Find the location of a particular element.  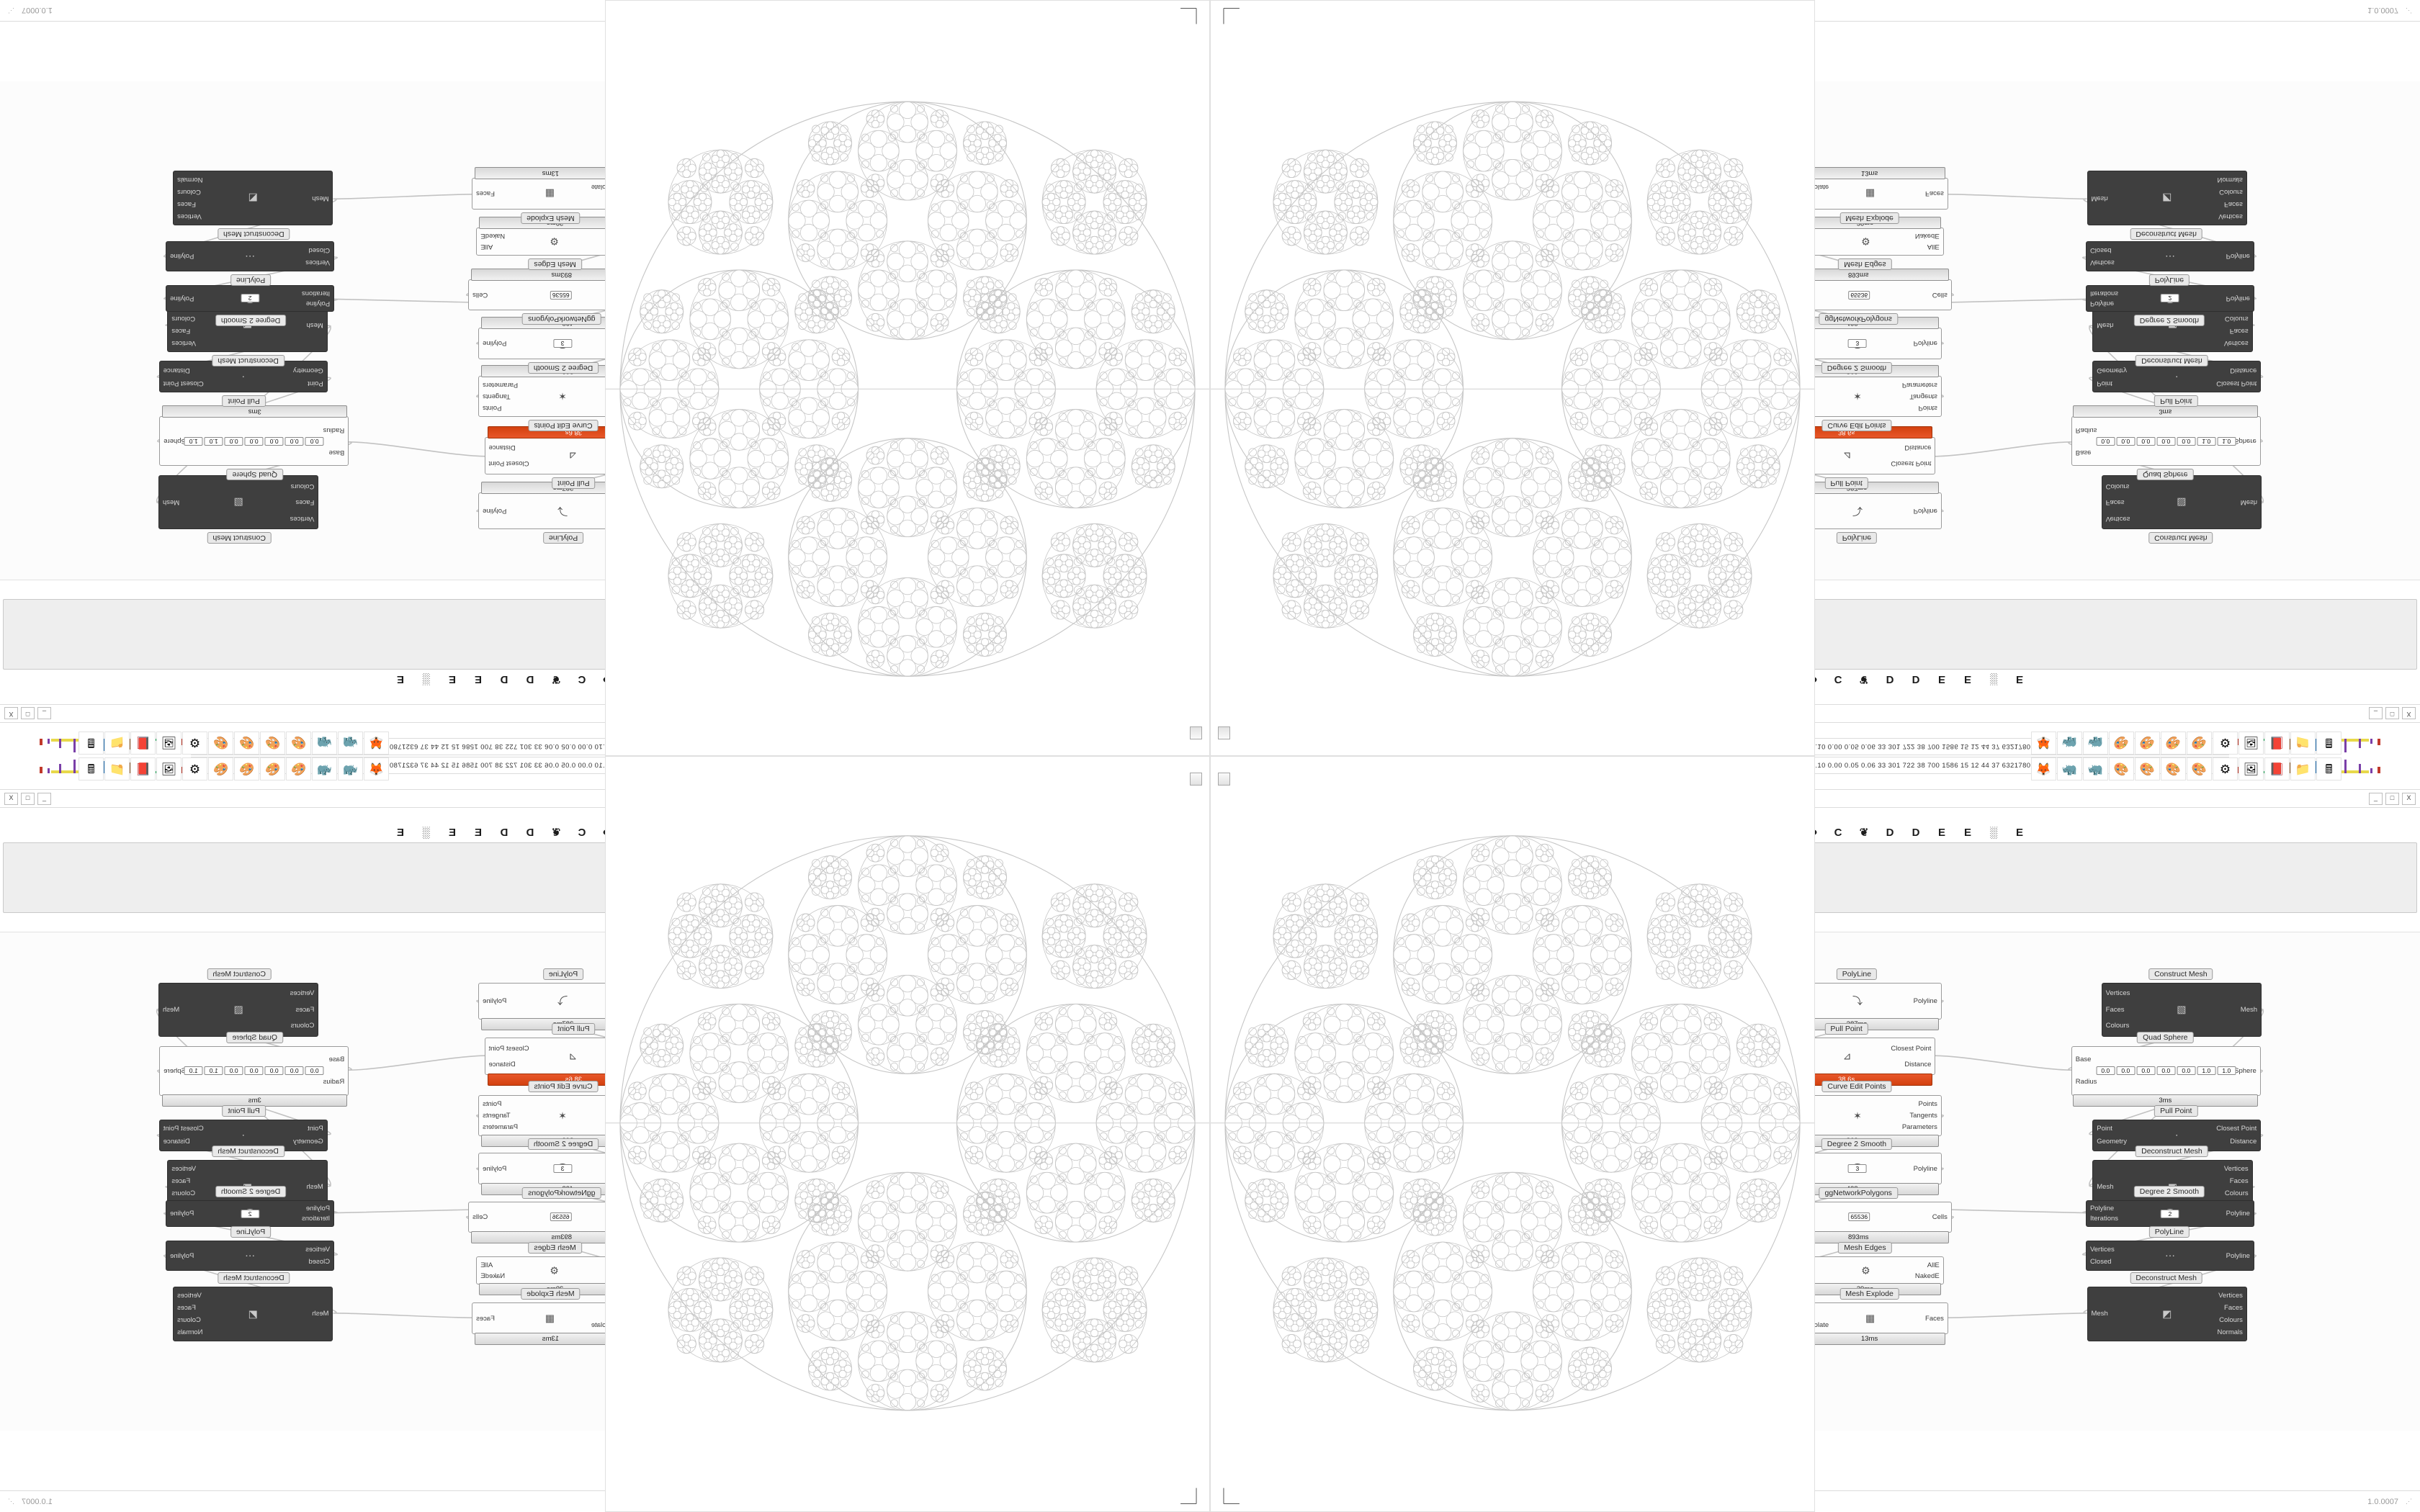

gh-node-values: 3 is located at coordinates (1858, 1169).